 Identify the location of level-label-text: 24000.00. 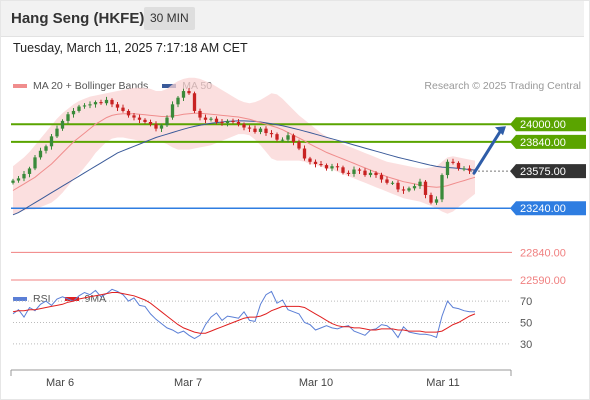
(543, 125).